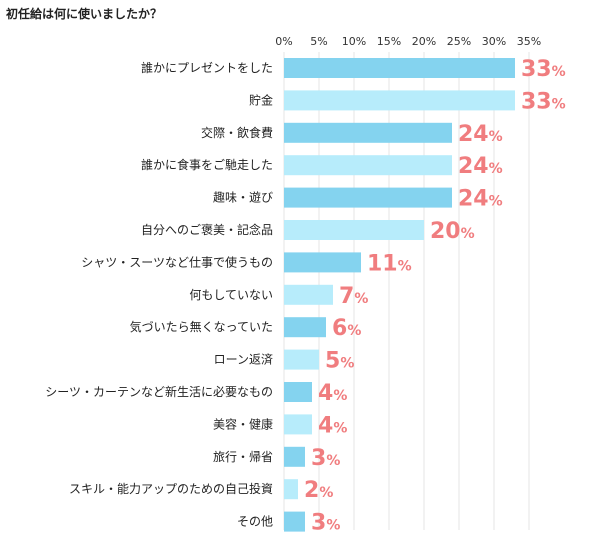 This screenshot has width=604, height=534. Describe the element at coordinates (389, 41) in the screenshot. I see `x-tick-label: 15%` at that location.